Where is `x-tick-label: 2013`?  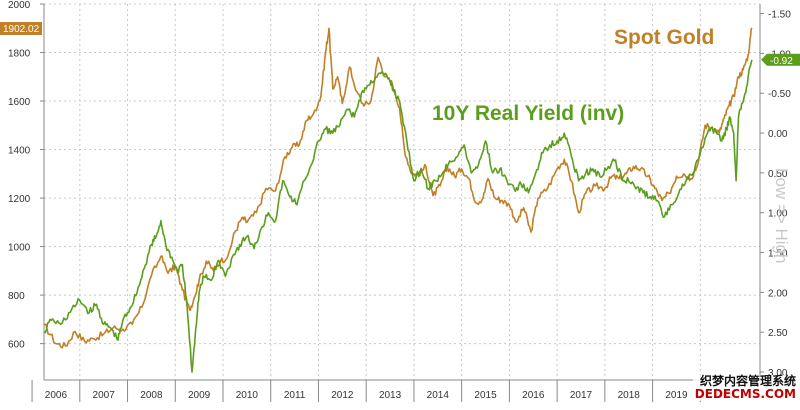
x-tick-label: 2013 is located at coordinates (390, 395).